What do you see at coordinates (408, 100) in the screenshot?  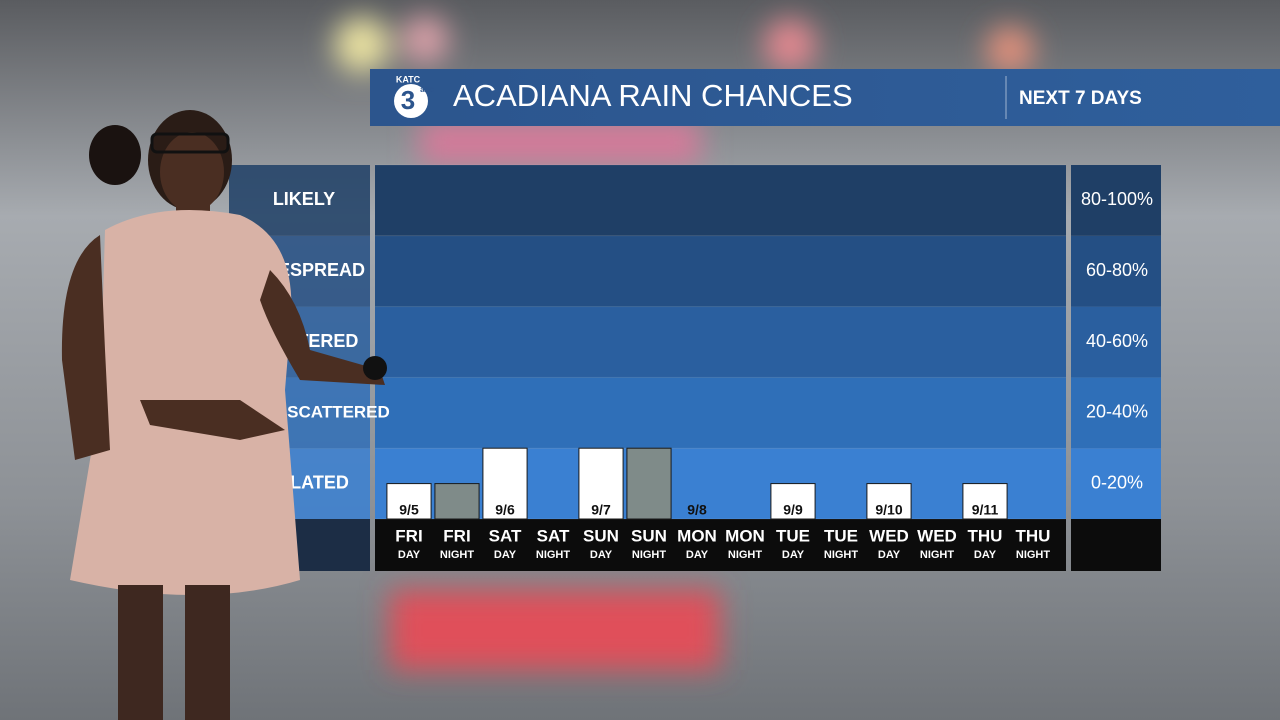 I see `logo-channel: 3` at bounding box center [408, 100].